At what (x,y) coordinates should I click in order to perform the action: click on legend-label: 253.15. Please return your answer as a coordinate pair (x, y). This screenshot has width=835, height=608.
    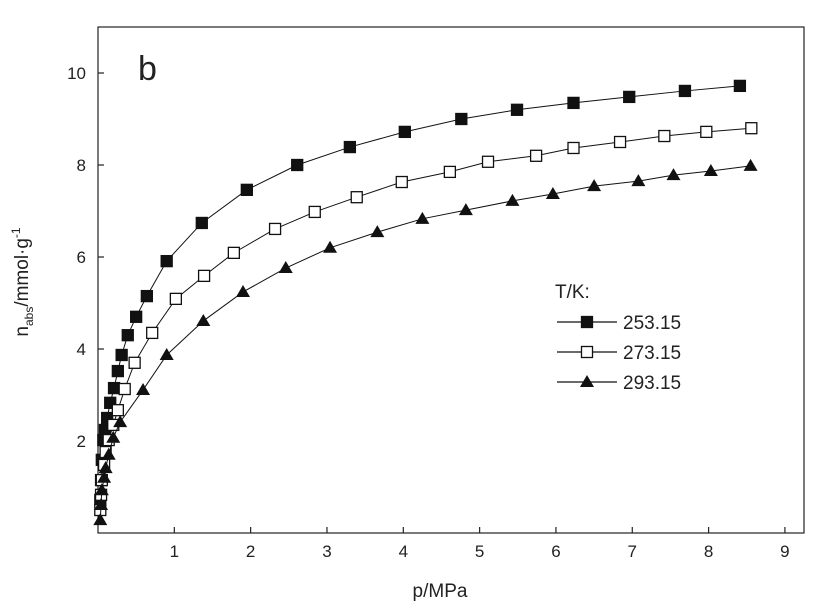
    Looking at the image, I should click on (652, 323).